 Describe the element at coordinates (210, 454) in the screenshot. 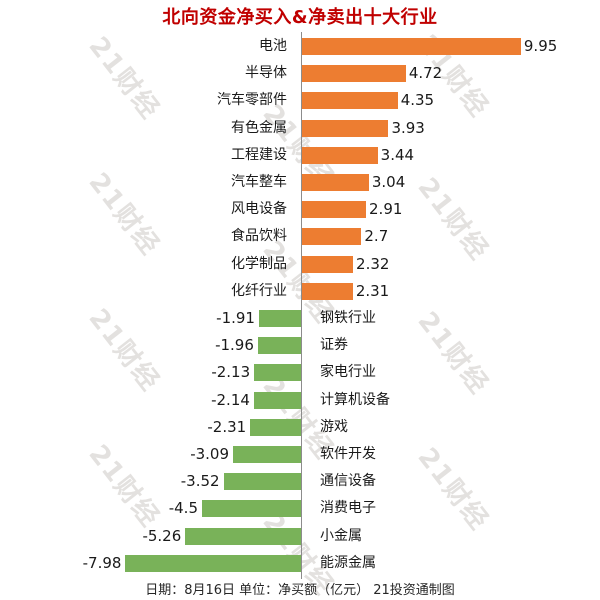

I see `value-label: -3.09` at that location.